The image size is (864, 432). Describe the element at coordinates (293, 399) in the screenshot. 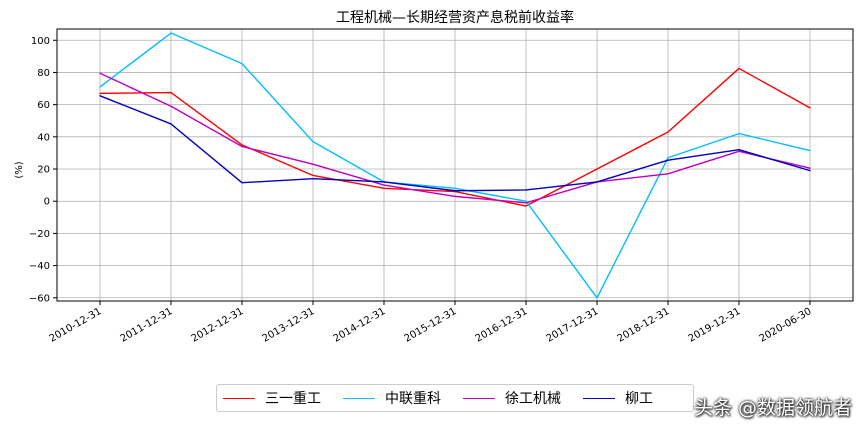

I see `legend-label: 三一重工` at that location.